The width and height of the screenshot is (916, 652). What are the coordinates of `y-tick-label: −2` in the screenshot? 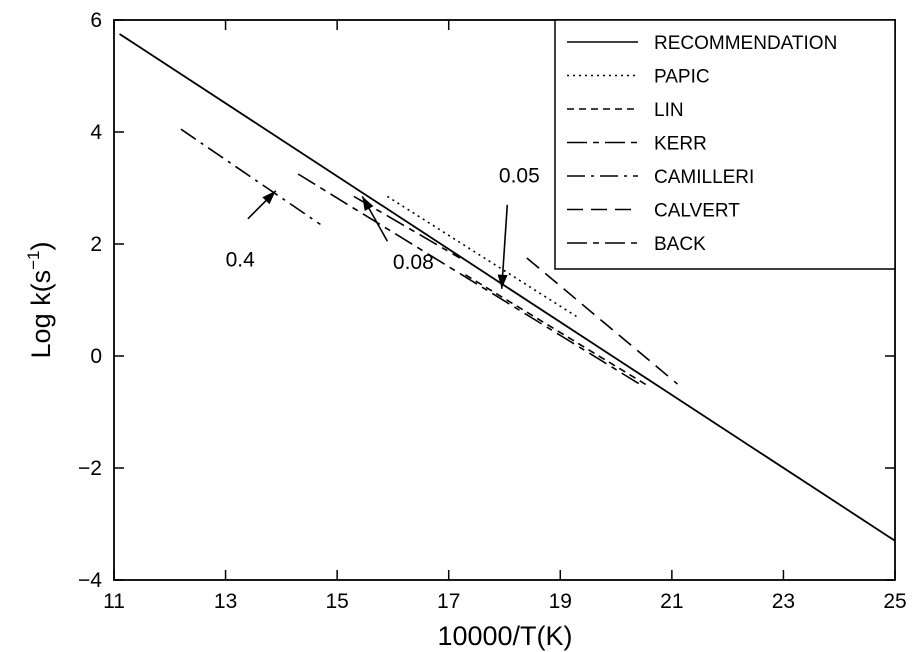 It's located at (90, 468).